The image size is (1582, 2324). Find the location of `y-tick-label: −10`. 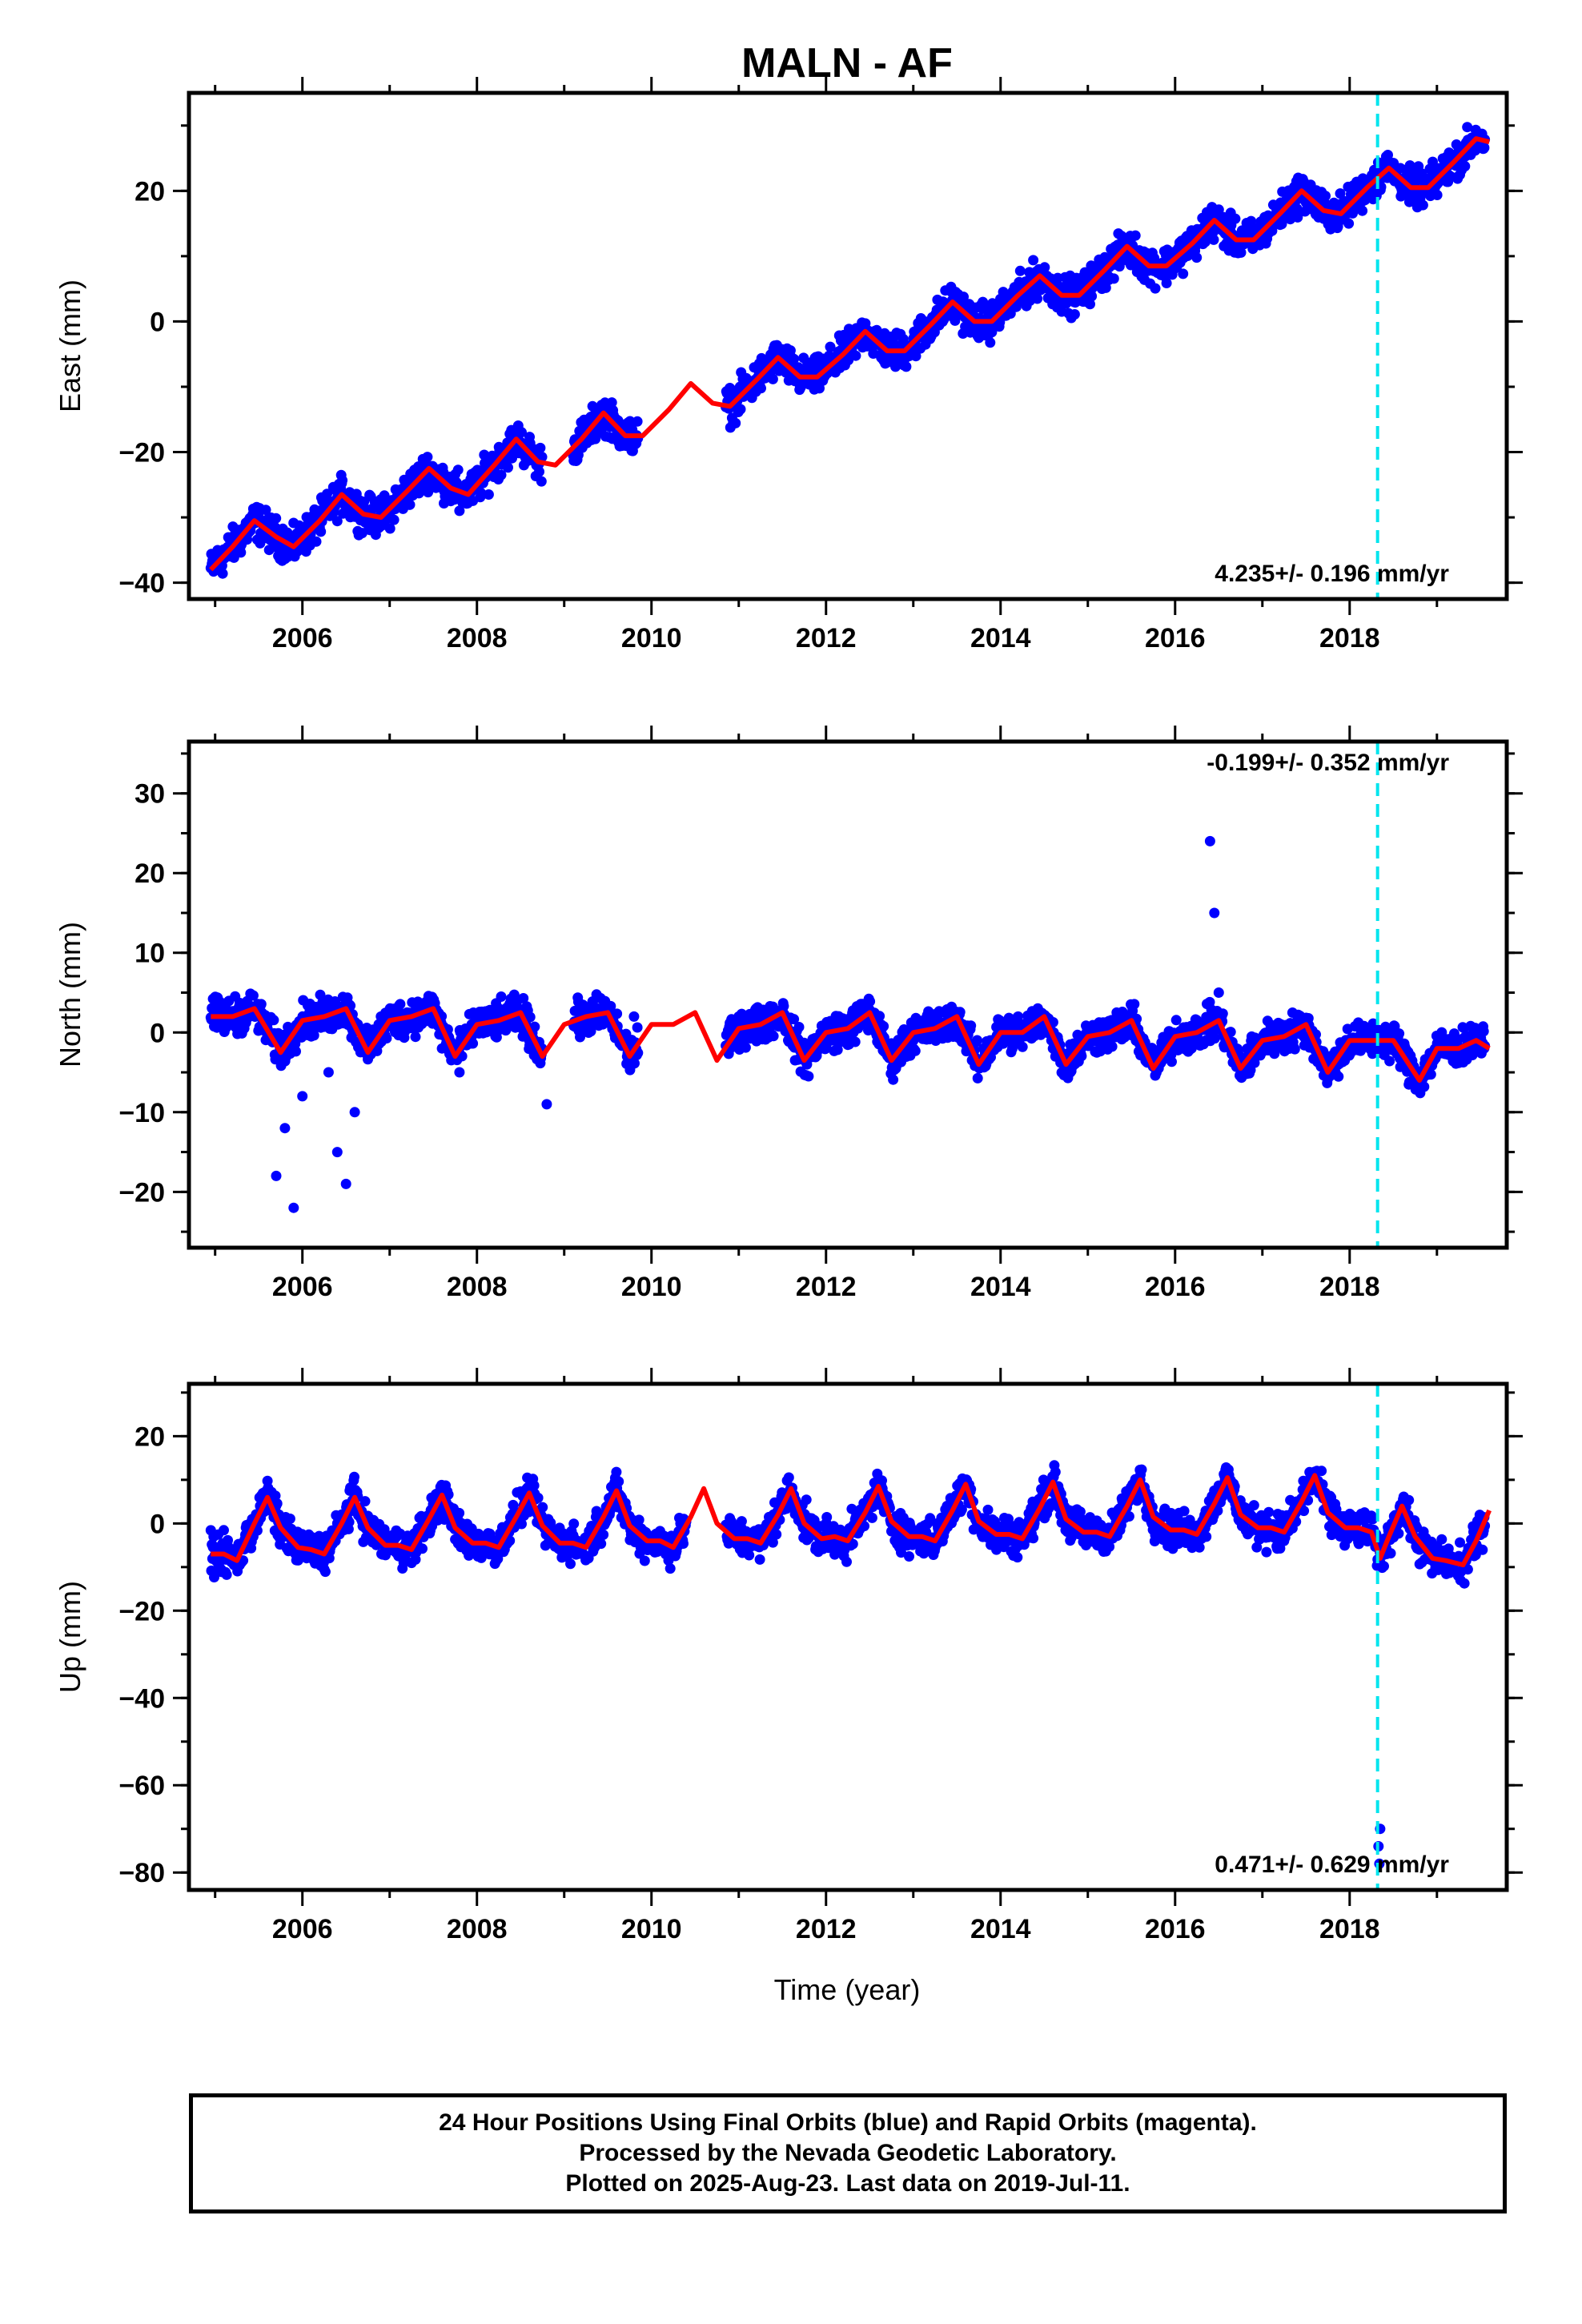

y-tick-label: −10 is located at coordinates (141, 1113).